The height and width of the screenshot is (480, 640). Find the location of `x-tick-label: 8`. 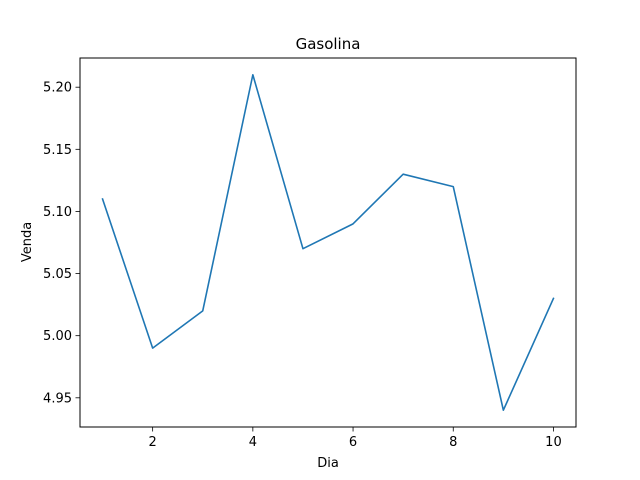

x-tick-label: 8 is located at coordinates (453, 442).